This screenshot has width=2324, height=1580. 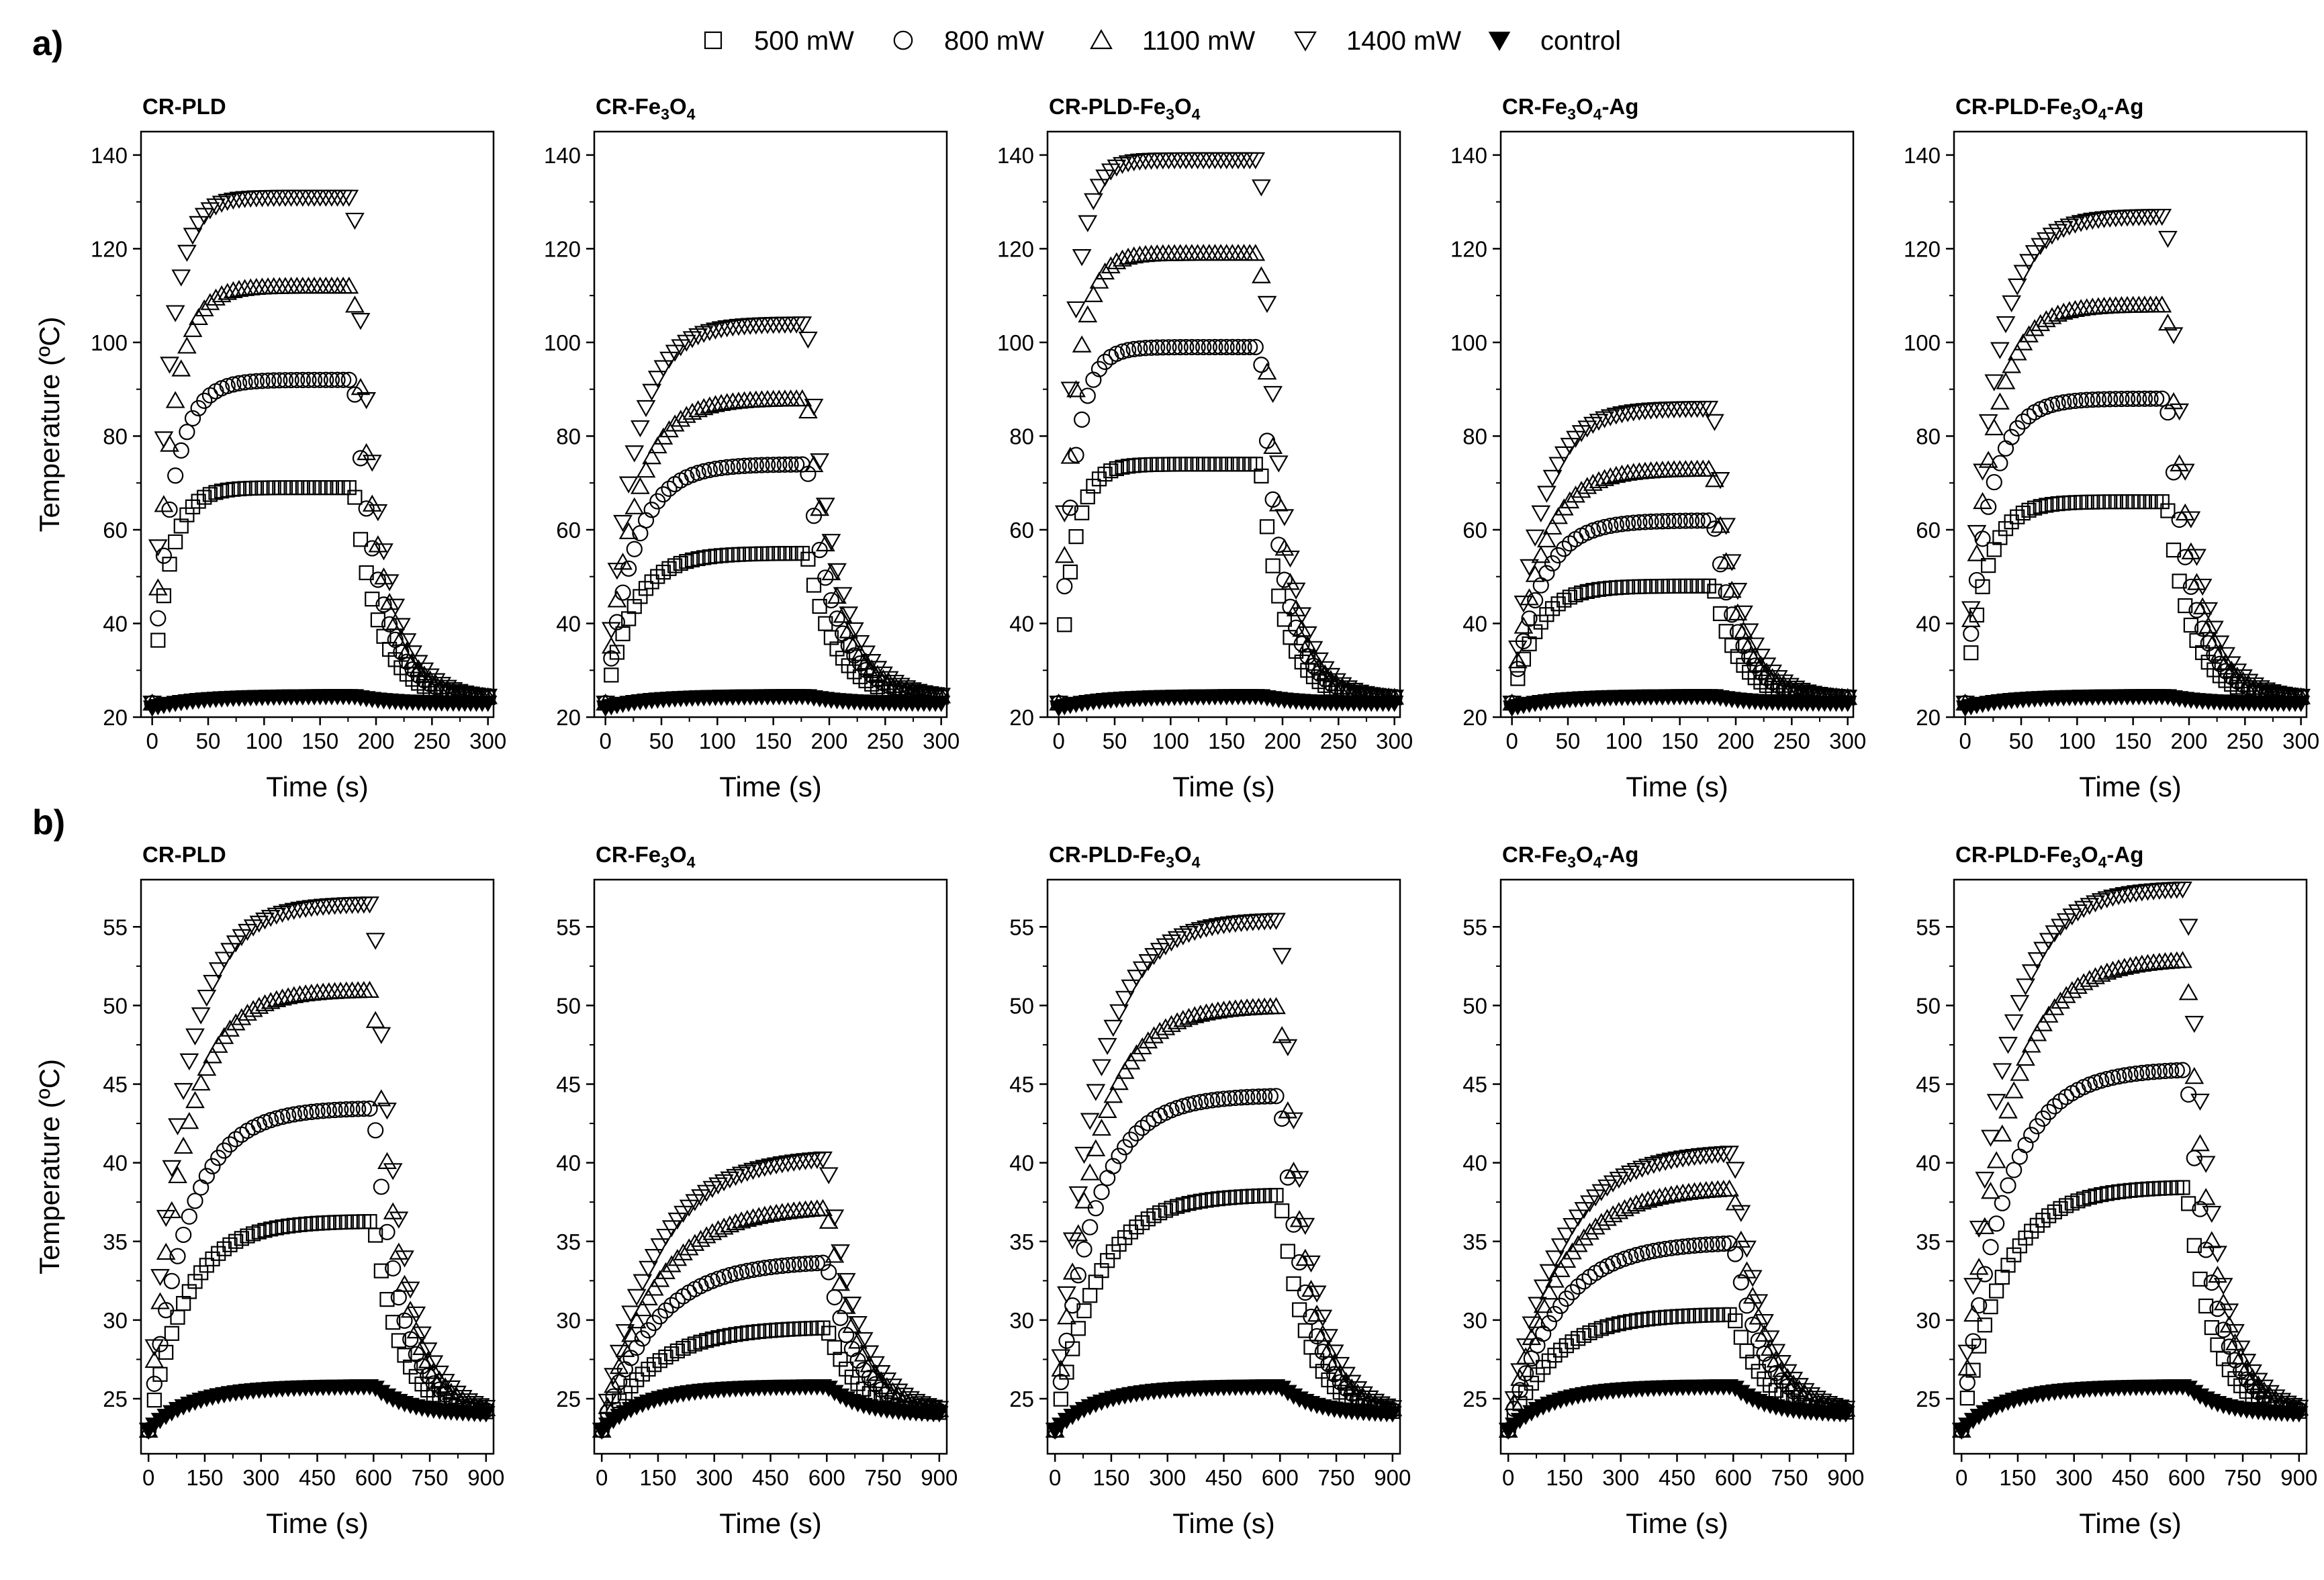 What do you see at coordinates (1022, 530) in the screenshot?
I see `y-tick-label: 60` at bounding box center [1022, 530].